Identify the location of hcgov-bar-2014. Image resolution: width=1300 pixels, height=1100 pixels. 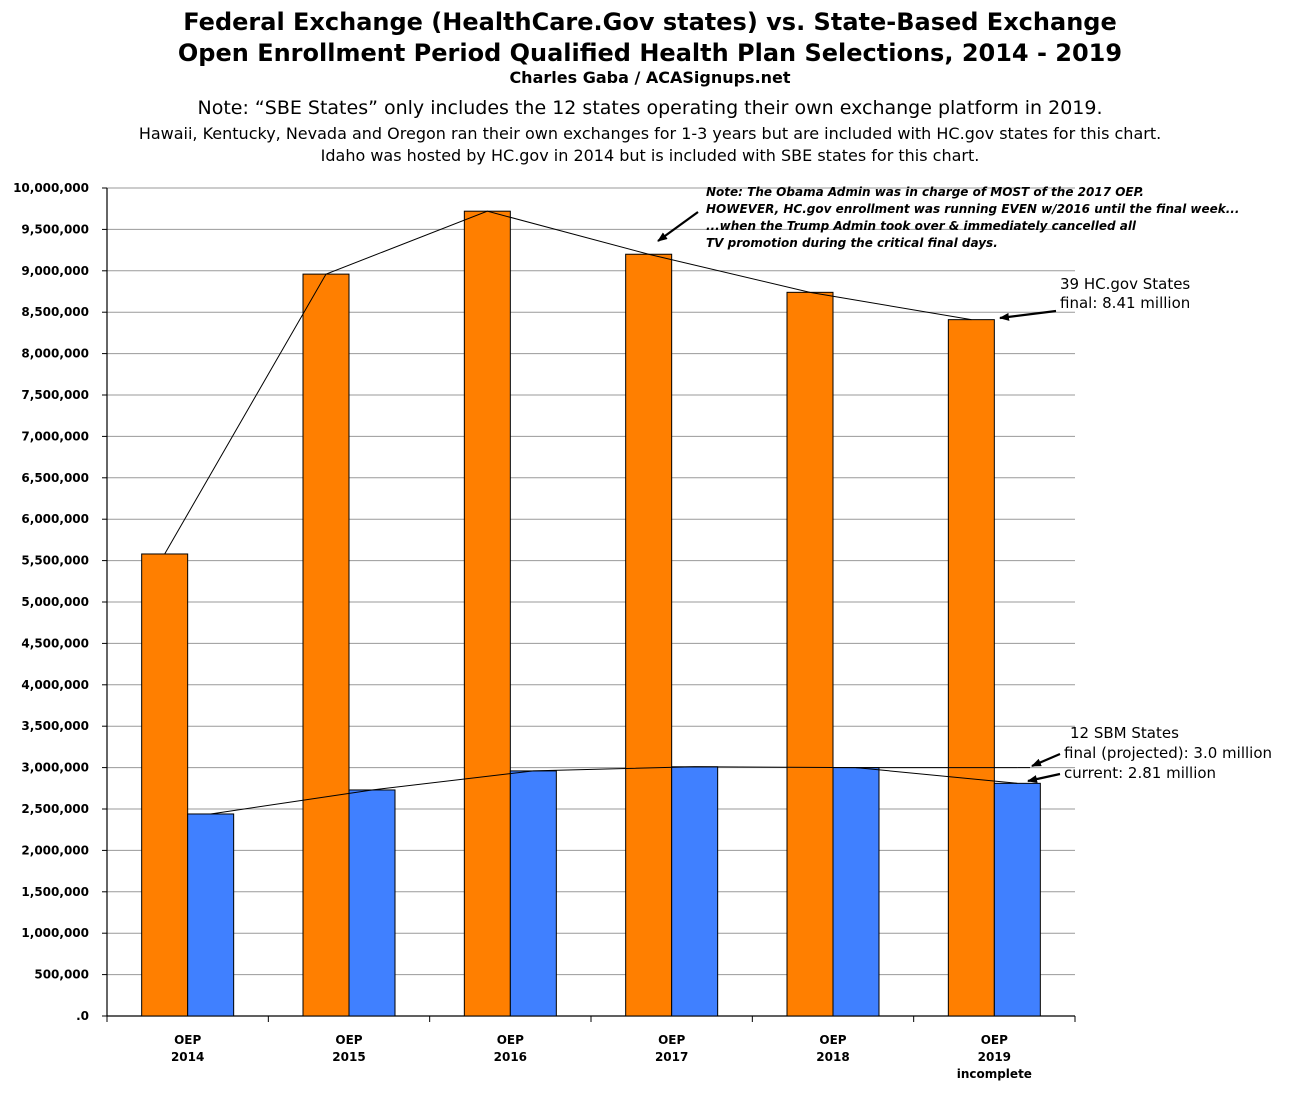
(165, 785).